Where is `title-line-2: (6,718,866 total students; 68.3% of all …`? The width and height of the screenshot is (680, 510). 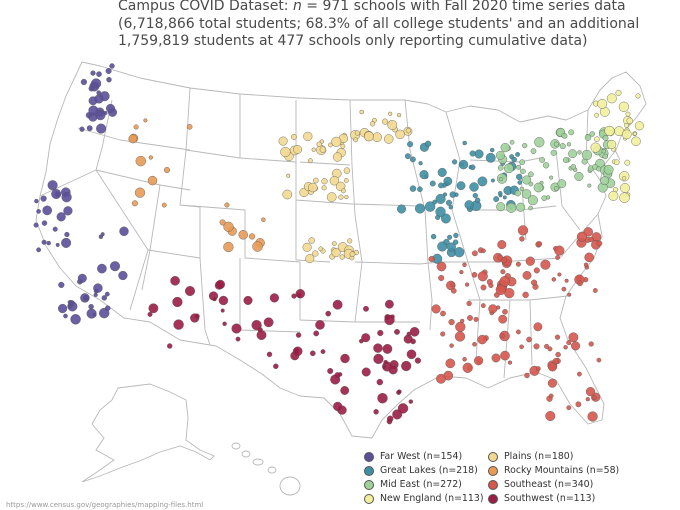
title-line-2: (6,718,866 total students; 68.3% of all … is located at coordinates (379, 23).